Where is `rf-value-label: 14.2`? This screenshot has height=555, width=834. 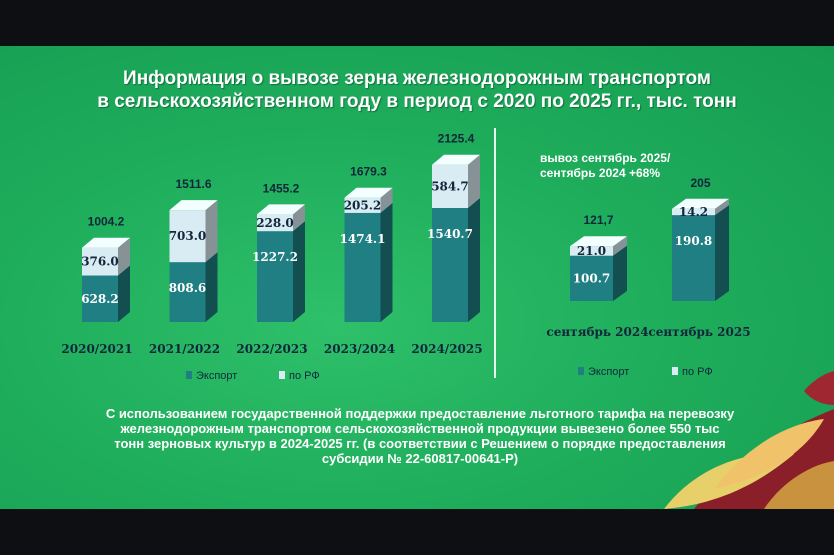 rf-value-label: 14.2 is located at coordinates (693, 212).